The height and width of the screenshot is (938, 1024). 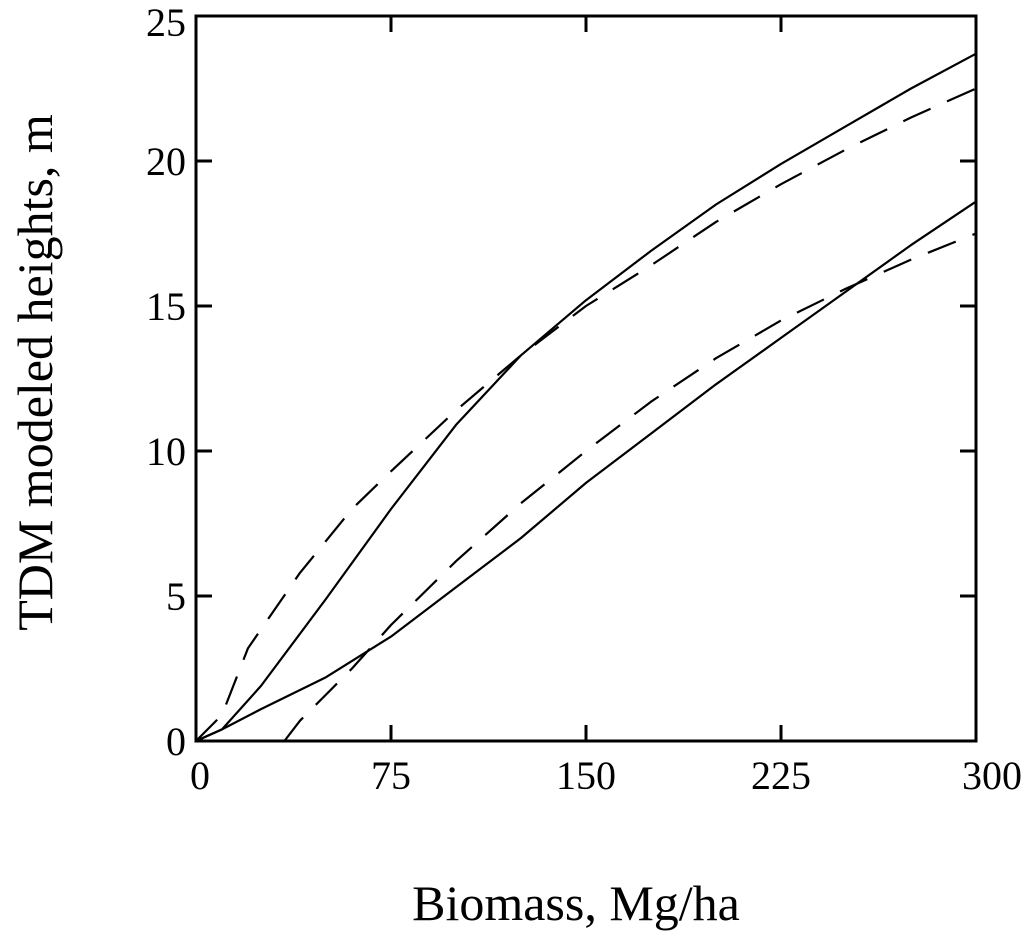 I want to click on y-tick-label: 5, so click(x=176, y=596).